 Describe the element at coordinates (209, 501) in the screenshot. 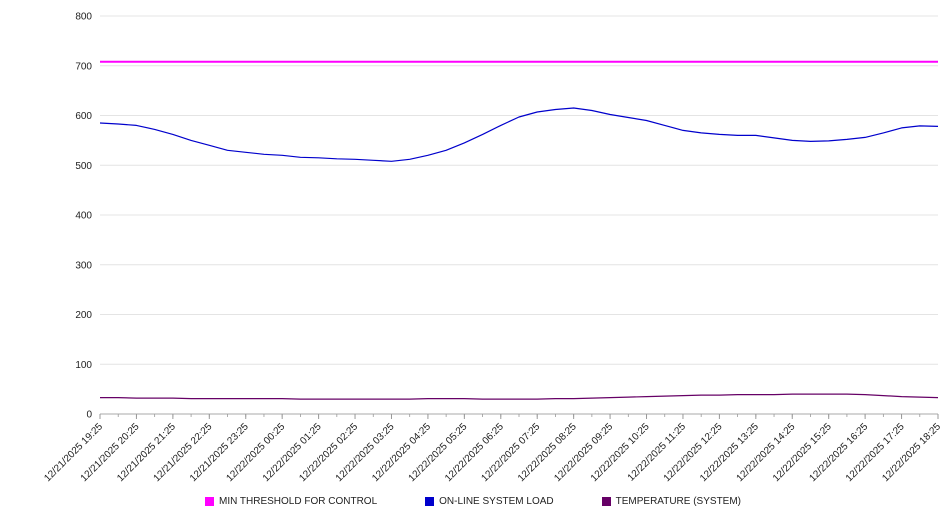

I see `legend-swatch-min-threshold-icon` at that location.